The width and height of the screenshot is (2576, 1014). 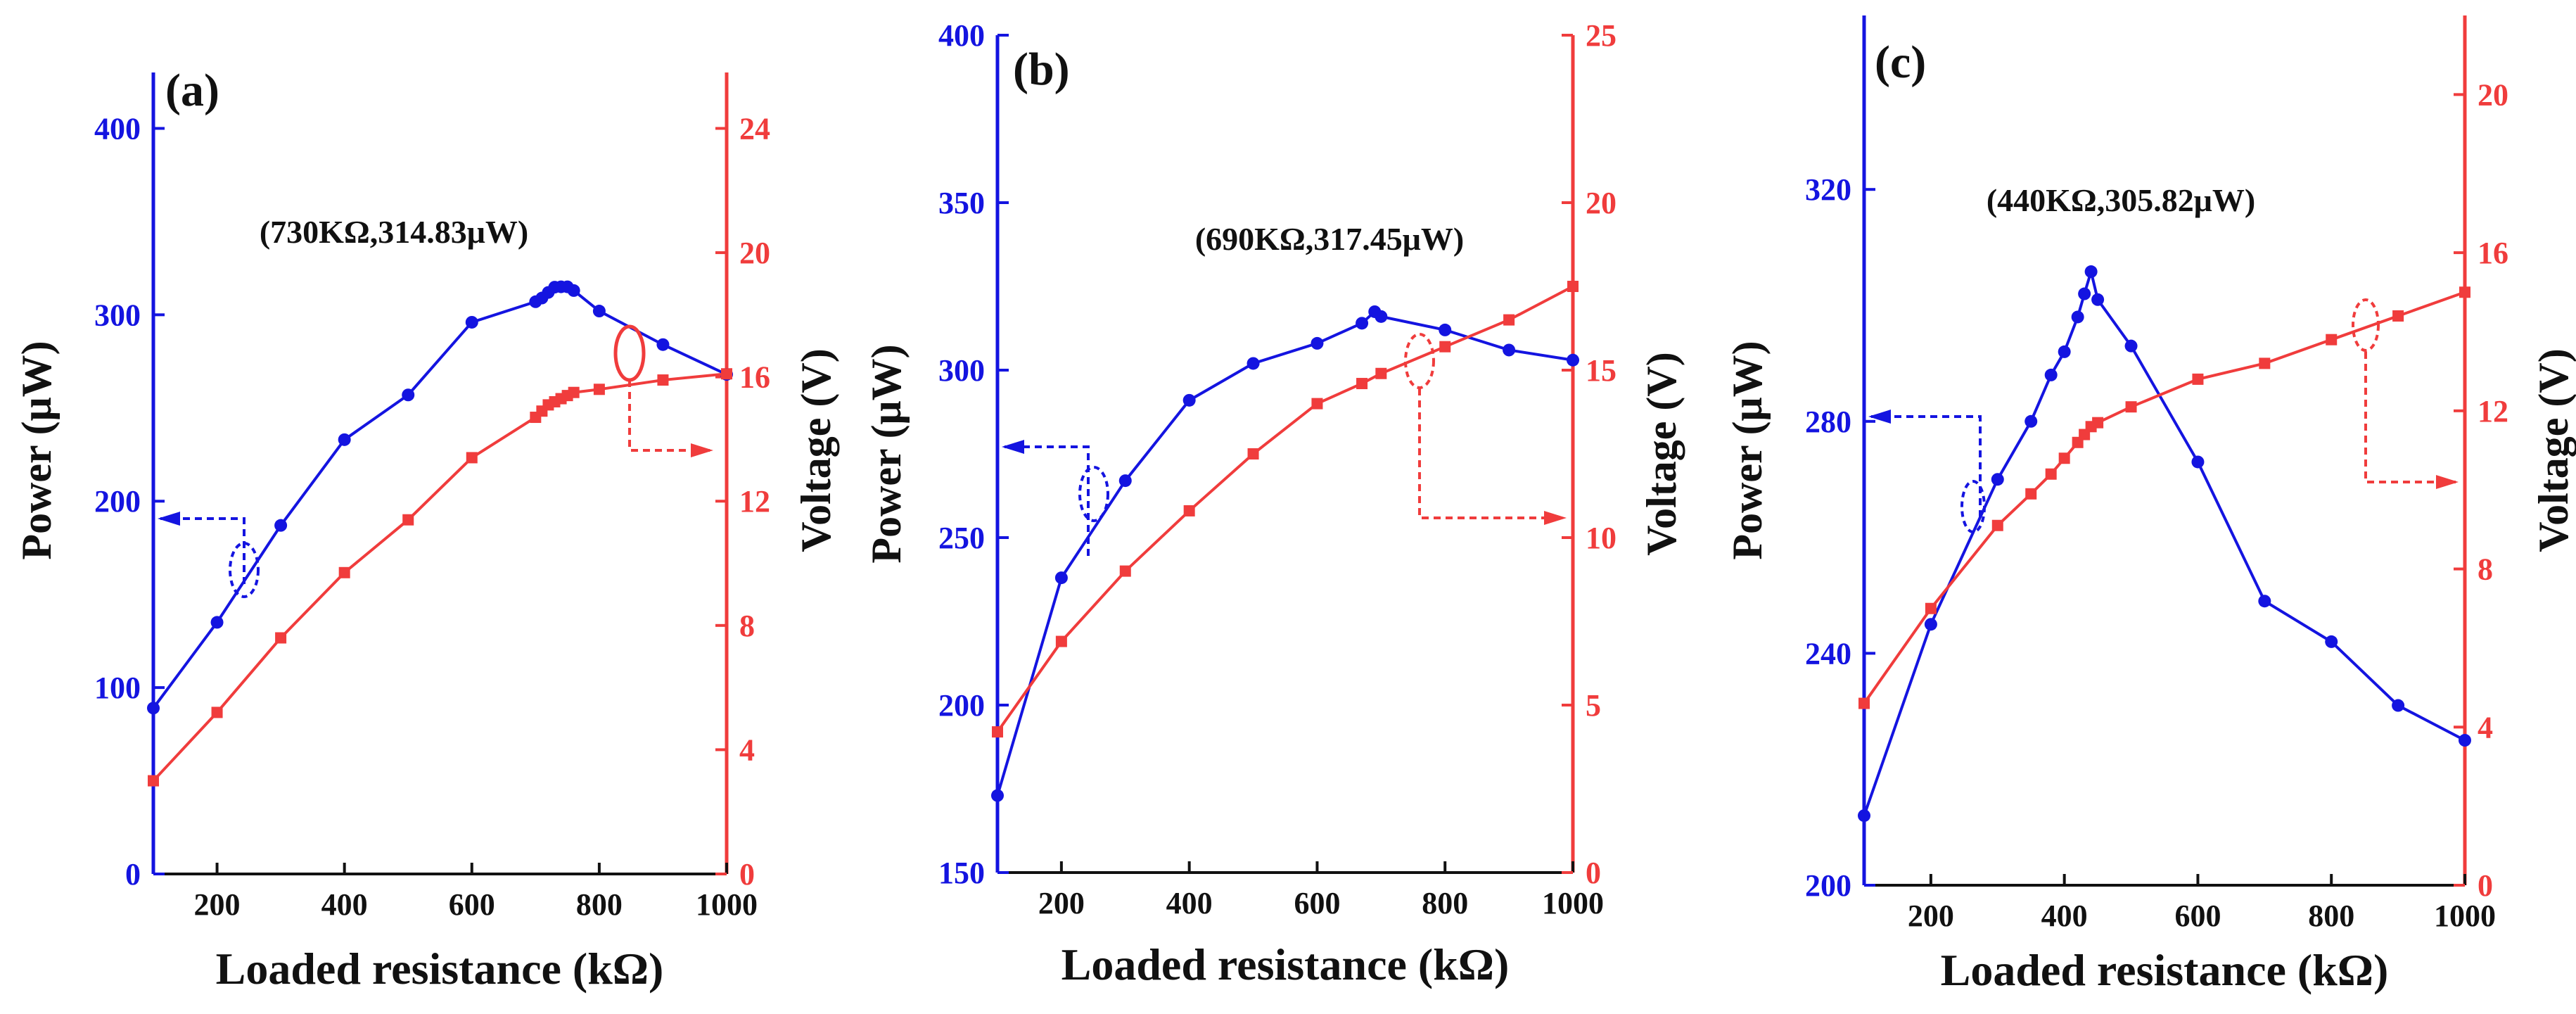 What do you see at coordinates (36, 450) in the screenshot?
I see `left-axis-label: Power (μW)` at bounding box center [36, 450].